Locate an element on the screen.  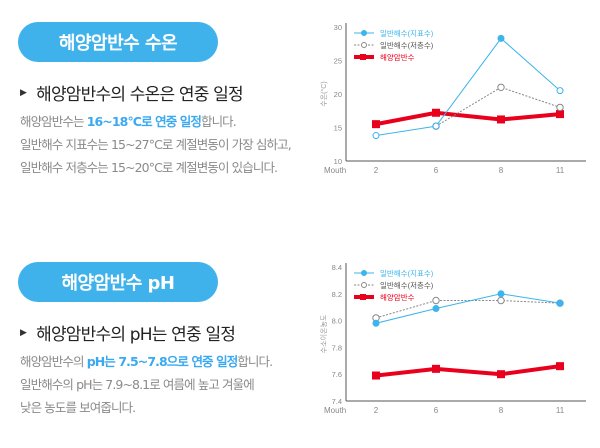
y-tick-label: 10 is located at coordinates (338, 161).